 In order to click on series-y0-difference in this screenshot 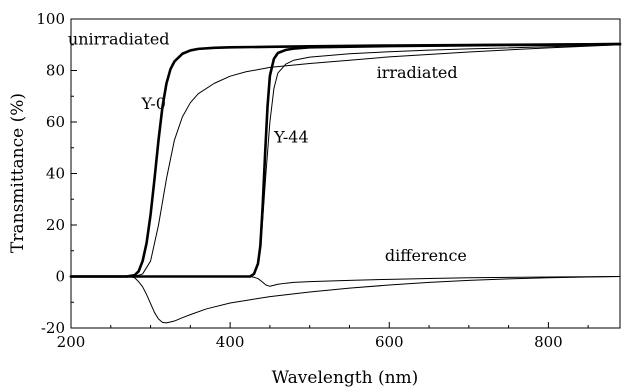, I will do `click(345, 300)`.